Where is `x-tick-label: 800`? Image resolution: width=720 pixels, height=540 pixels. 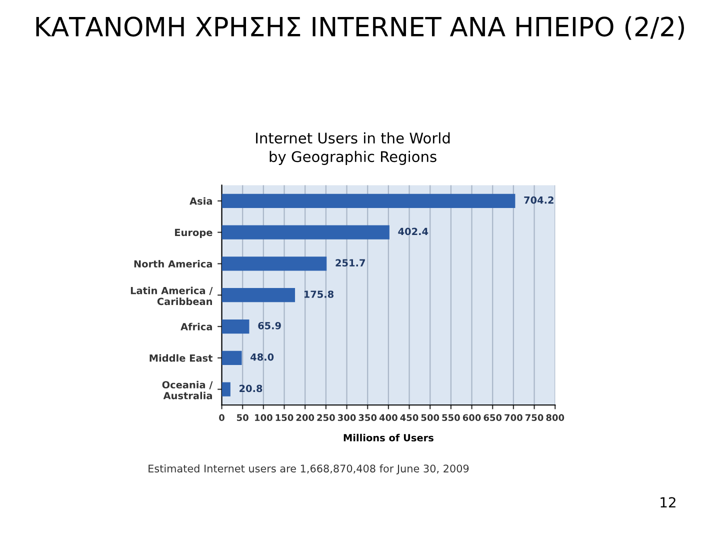
x-tick-label: 800 is located at coordinates (555, 418).